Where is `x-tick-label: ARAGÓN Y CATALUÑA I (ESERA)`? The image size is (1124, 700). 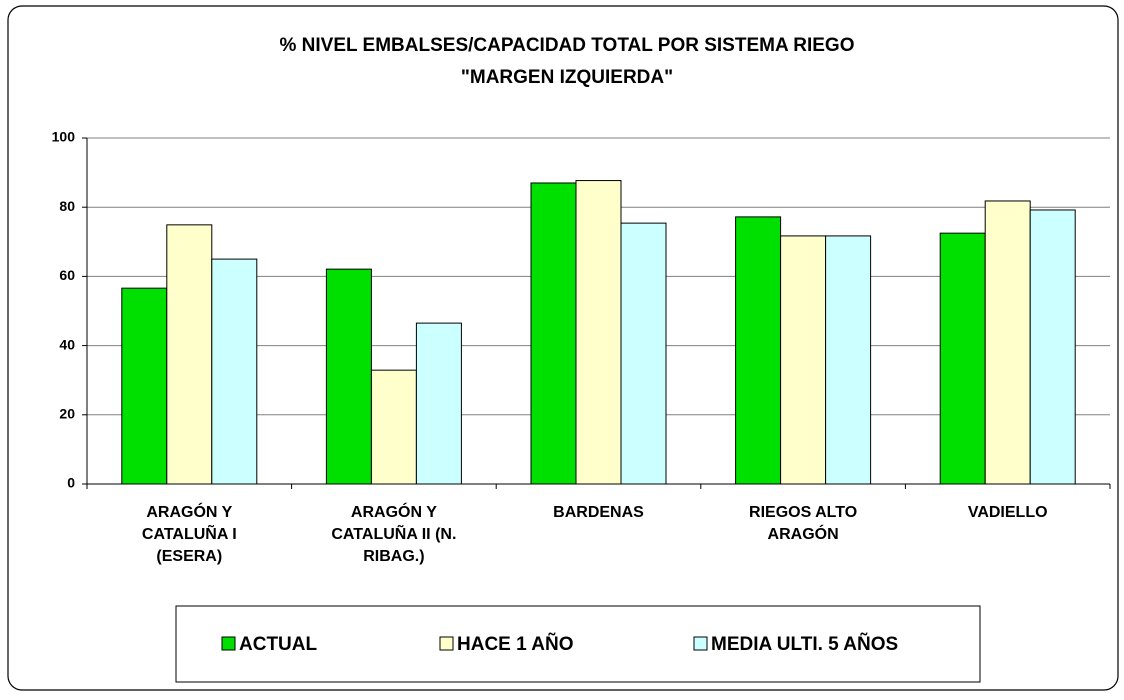
x-tick-label: ARAGÓN Y CATALUÑA I (ESERA) is located at coordinates (189, 534).